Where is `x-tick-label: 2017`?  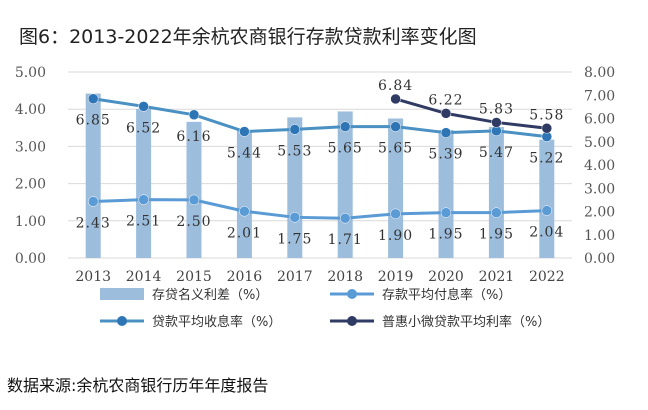
x-tick-label: 2017 is located at coordinates (295, 277).